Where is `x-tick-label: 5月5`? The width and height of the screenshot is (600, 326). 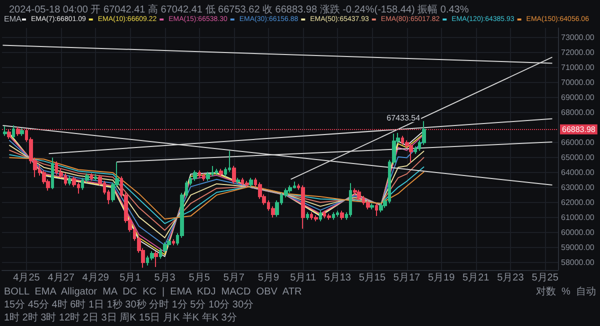
x-tick-label: 5月5 is located at coordinates (199, 278).